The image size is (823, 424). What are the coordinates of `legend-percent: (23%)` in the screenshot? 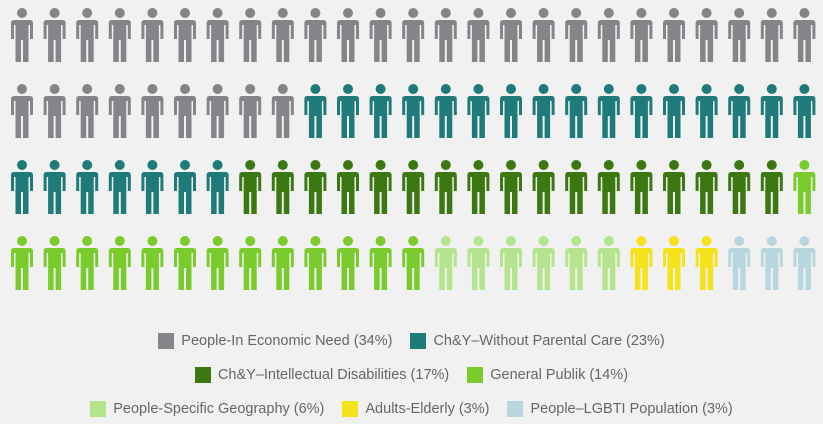 It's located at (645, 341).